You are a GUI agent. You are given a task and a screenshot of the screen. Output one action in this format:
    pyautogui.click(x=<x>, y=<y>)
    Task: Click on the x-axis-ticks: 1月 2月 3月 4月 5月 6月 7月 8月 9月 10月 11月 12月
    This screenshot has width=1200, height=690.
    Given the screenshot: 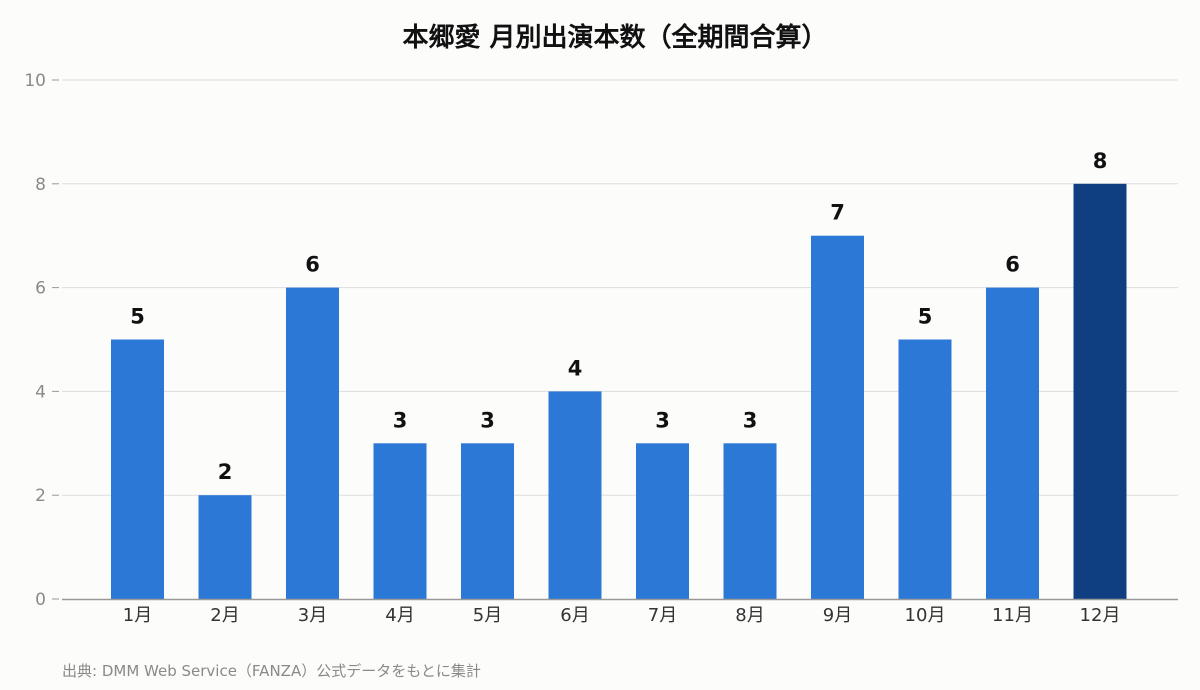 What is the action you would take?
    pyautogui.click(x=622, y=615)
    